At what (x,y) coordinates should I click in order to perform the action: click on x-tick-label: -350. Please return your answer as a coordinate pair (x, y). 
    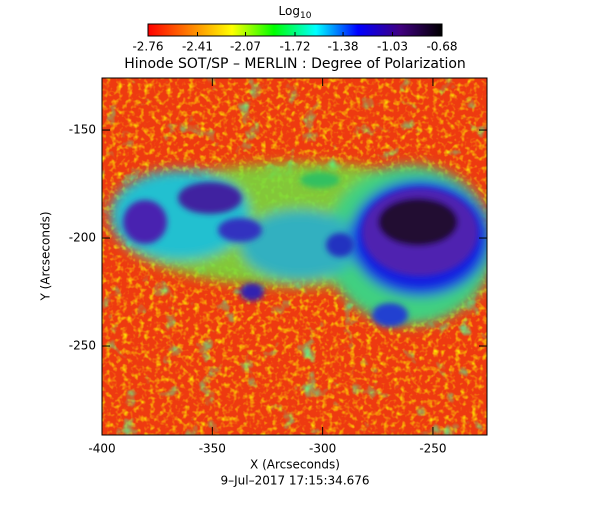
    Looking at the image, I should click on (212, 449).